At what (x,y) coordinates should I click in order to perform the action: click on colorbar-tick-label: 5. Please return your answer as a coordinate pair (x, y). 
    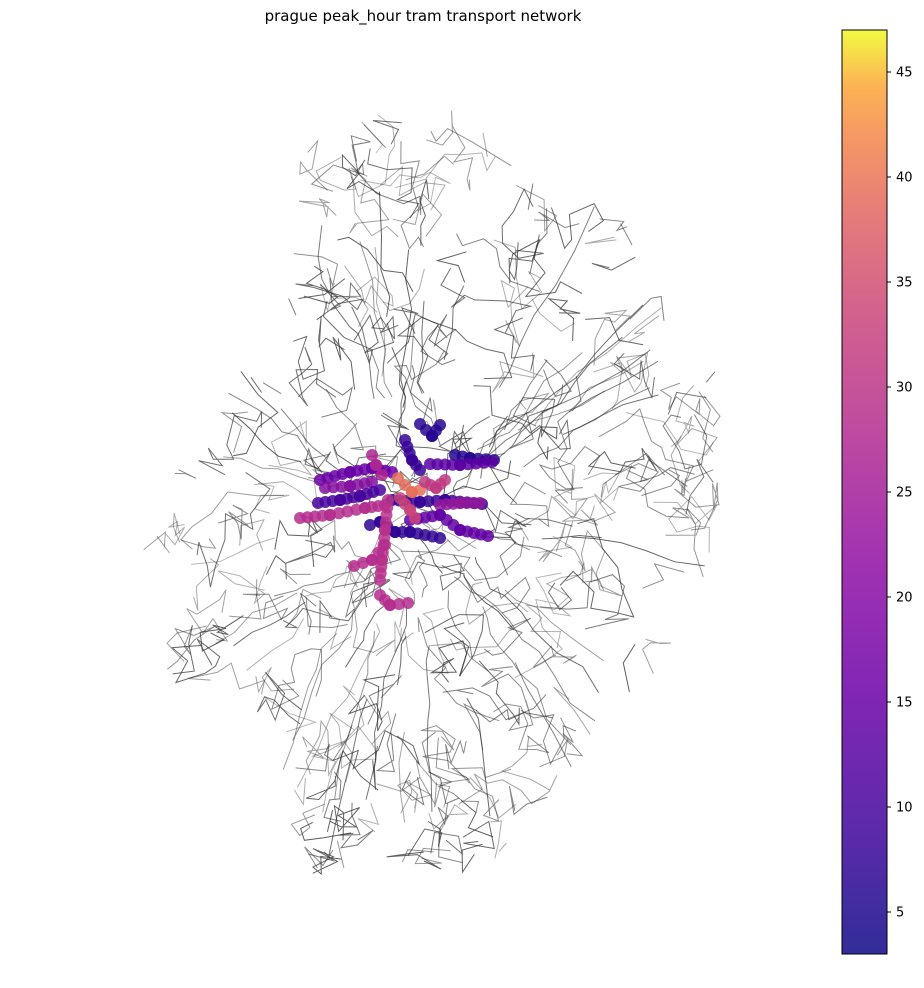
    Looking at the image, I should click on (900, 913).